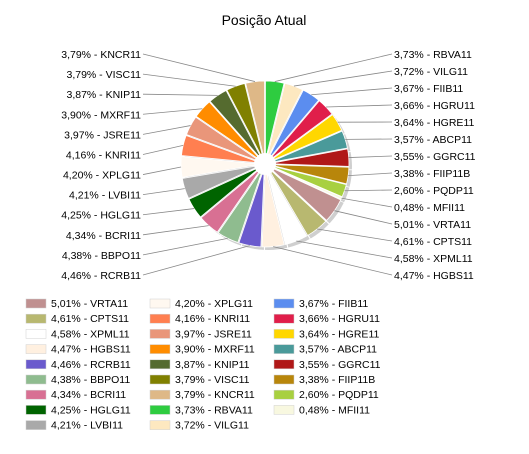 This screenshot has height=454, width=529. I want to click on slice-label-vilg11: 3,72% - VILG11, so click(431, 72).